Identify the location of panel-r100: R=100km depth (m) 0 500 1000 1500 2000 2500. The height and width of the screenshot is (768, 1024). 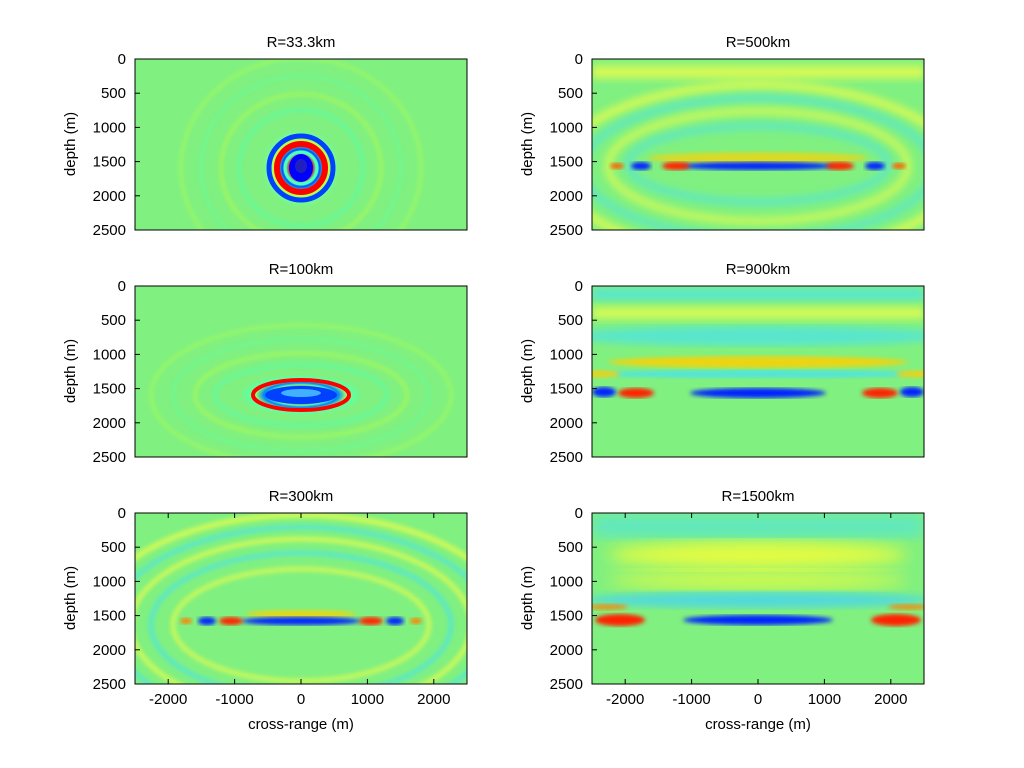
(265, 363).